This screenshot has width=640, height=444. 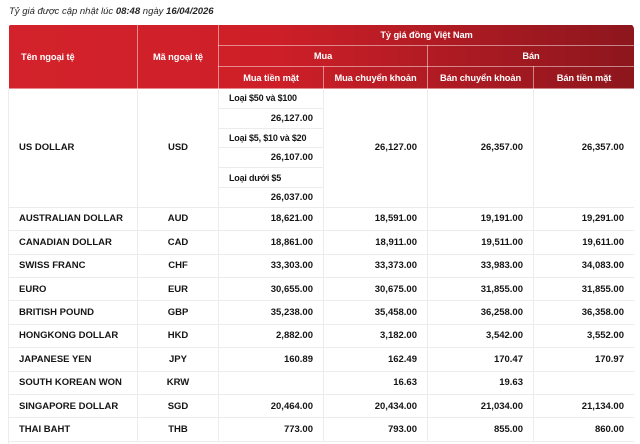 I want to click on transfer-buy-cell: 162.49, so click(x=375, y=359).